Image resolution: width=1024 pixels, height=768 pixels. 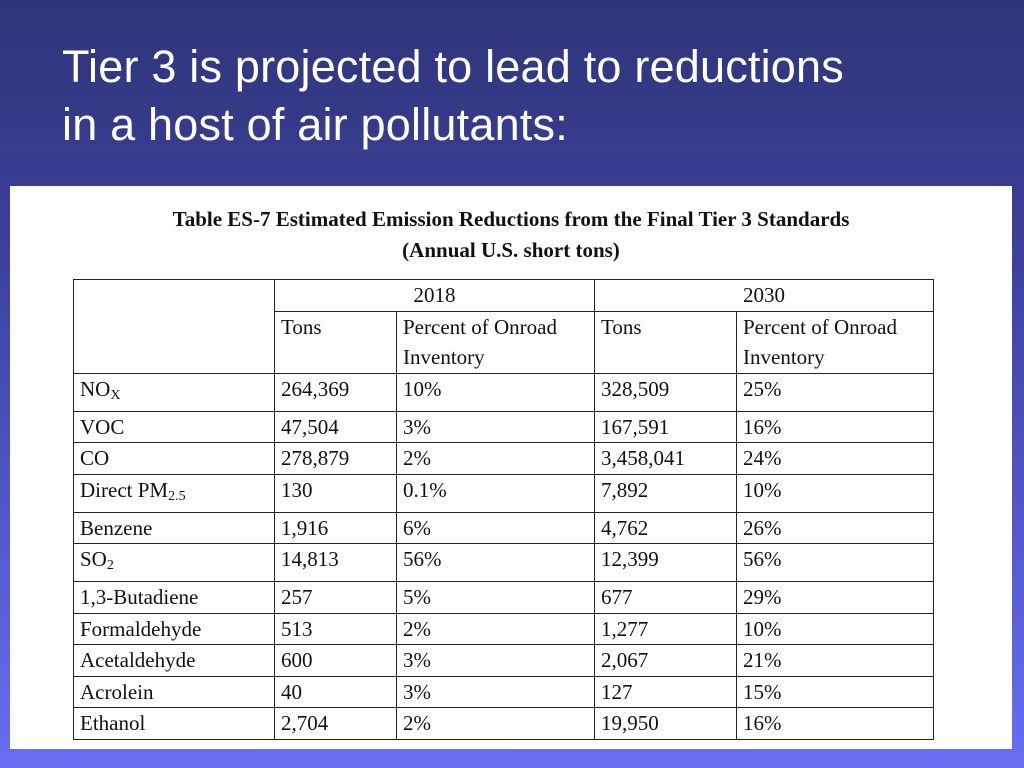 I want to click on pollutant-name-cell: Formaldehyde, so click(x=174, y=628).